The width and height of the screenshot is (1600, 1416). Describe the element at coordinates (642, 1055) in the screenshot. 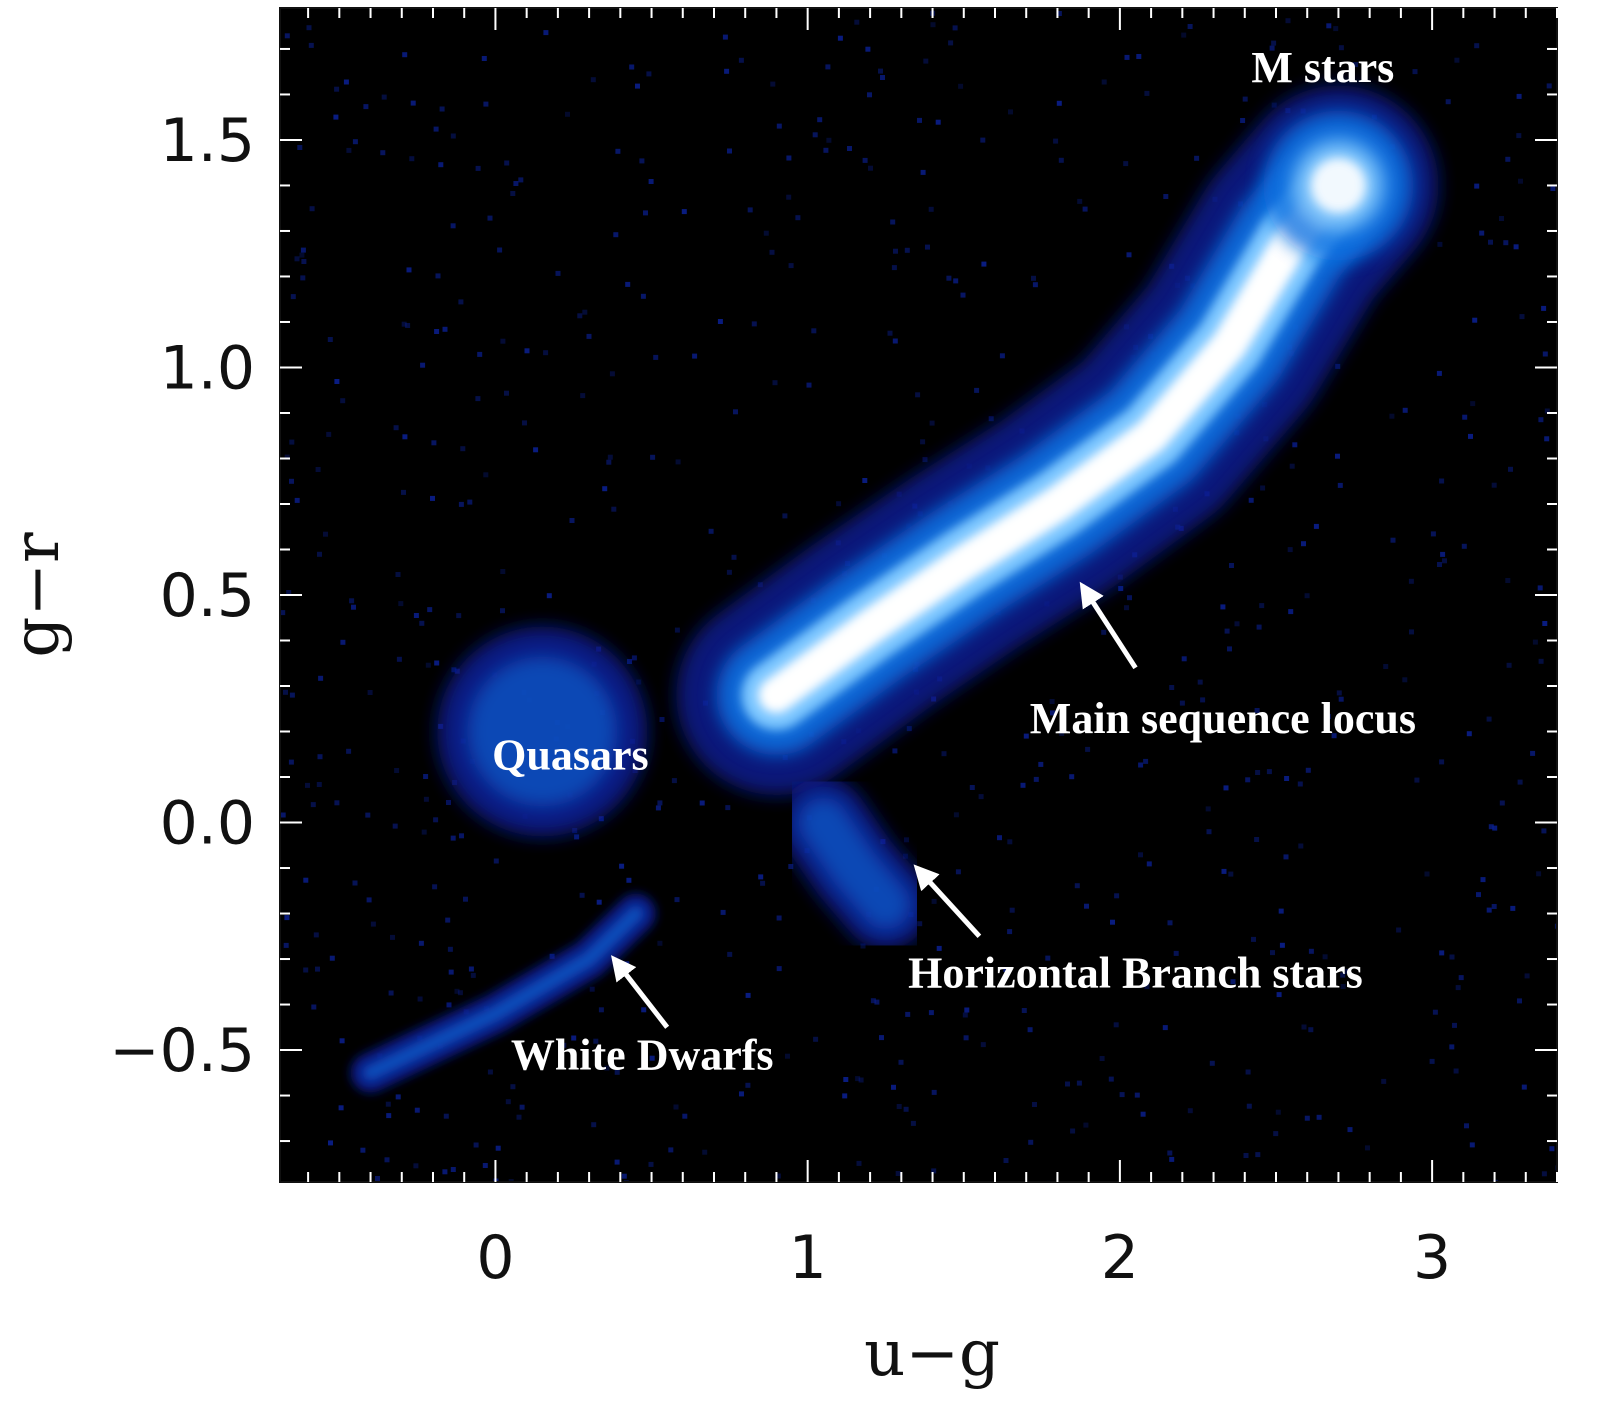

I see `annotation-label: White Dwarfs` at that location.